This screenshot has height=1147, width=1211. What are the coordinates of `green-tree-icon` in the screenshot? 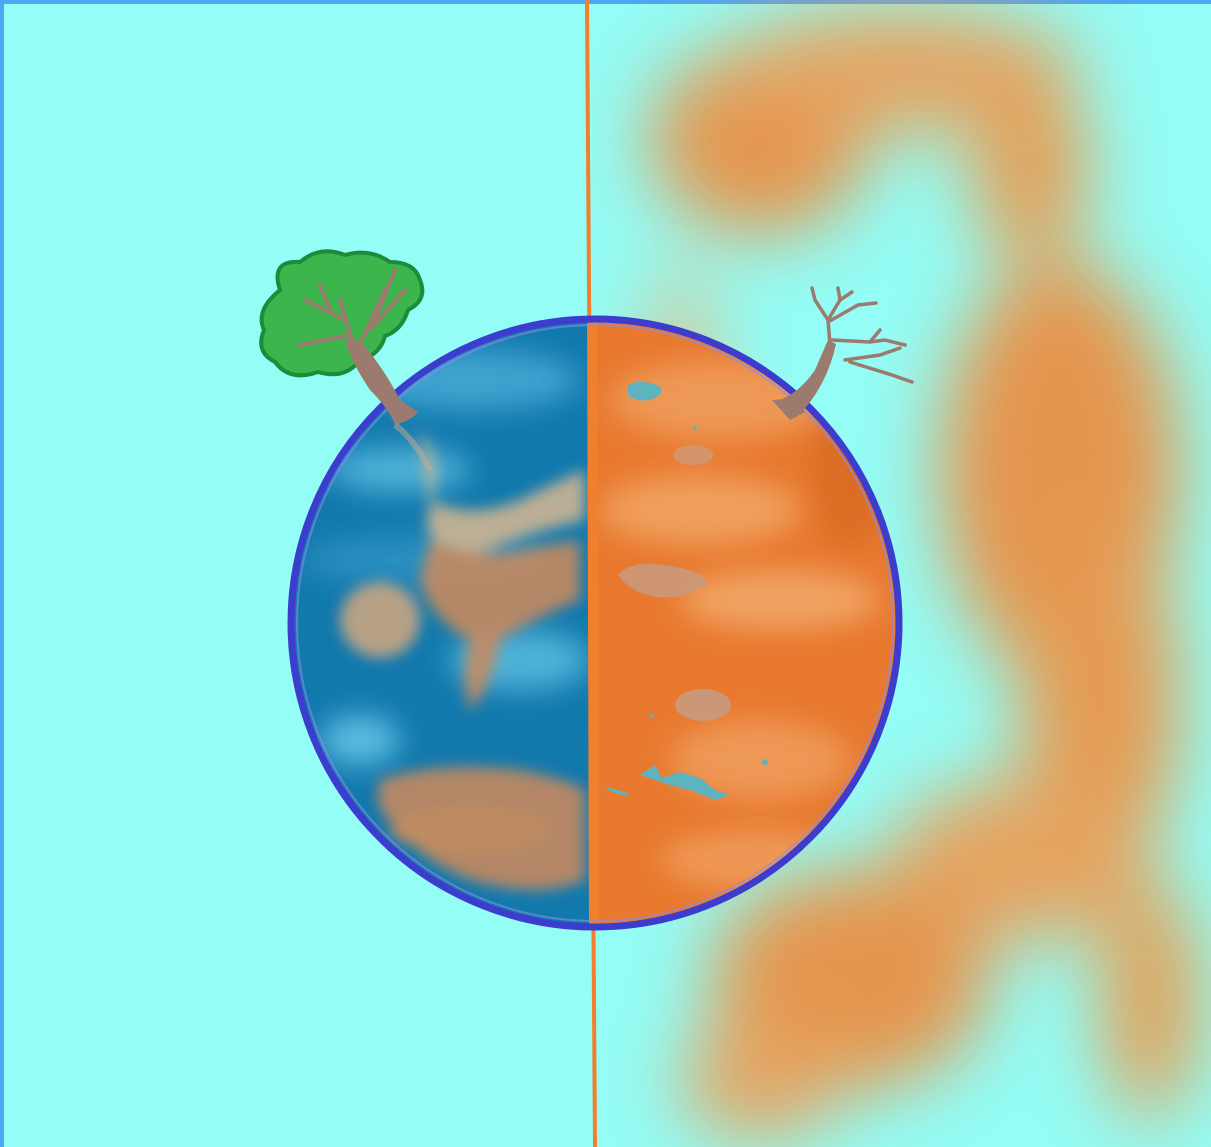 It's located at (346, 360).